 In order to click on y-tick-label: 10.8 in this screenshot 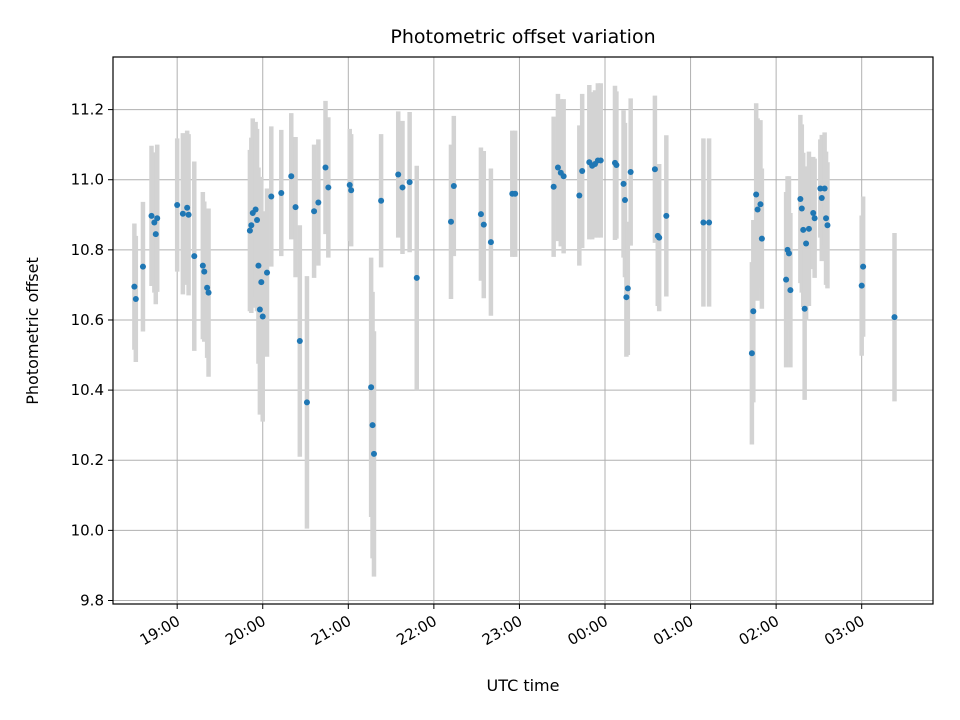, I will do `click(87, 250)`.